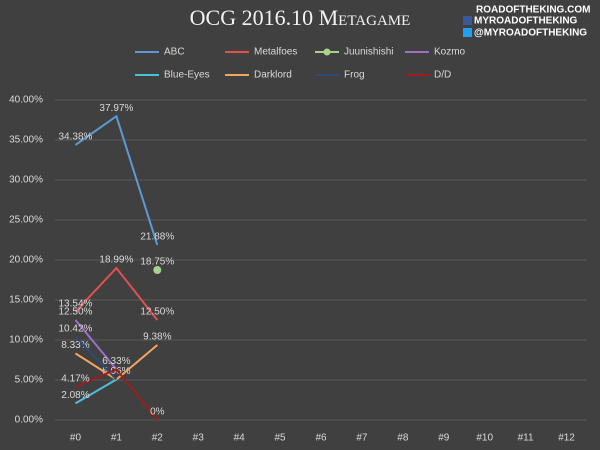 Image resolution: width=600 pixels, height=450 pixels. What do you see at coordinates (158, 438) in the screenshot?
I see `x-tick-label: #2` at bounding box center [158, 438].